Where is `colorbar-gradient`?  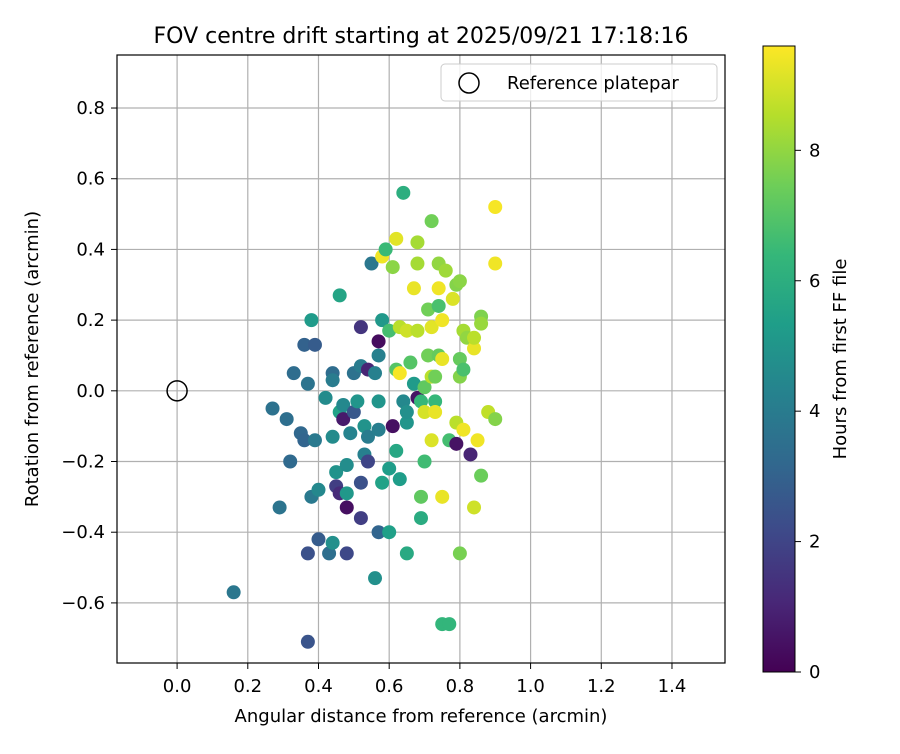 colorbar-gradient is located at coordinates (779, 359).